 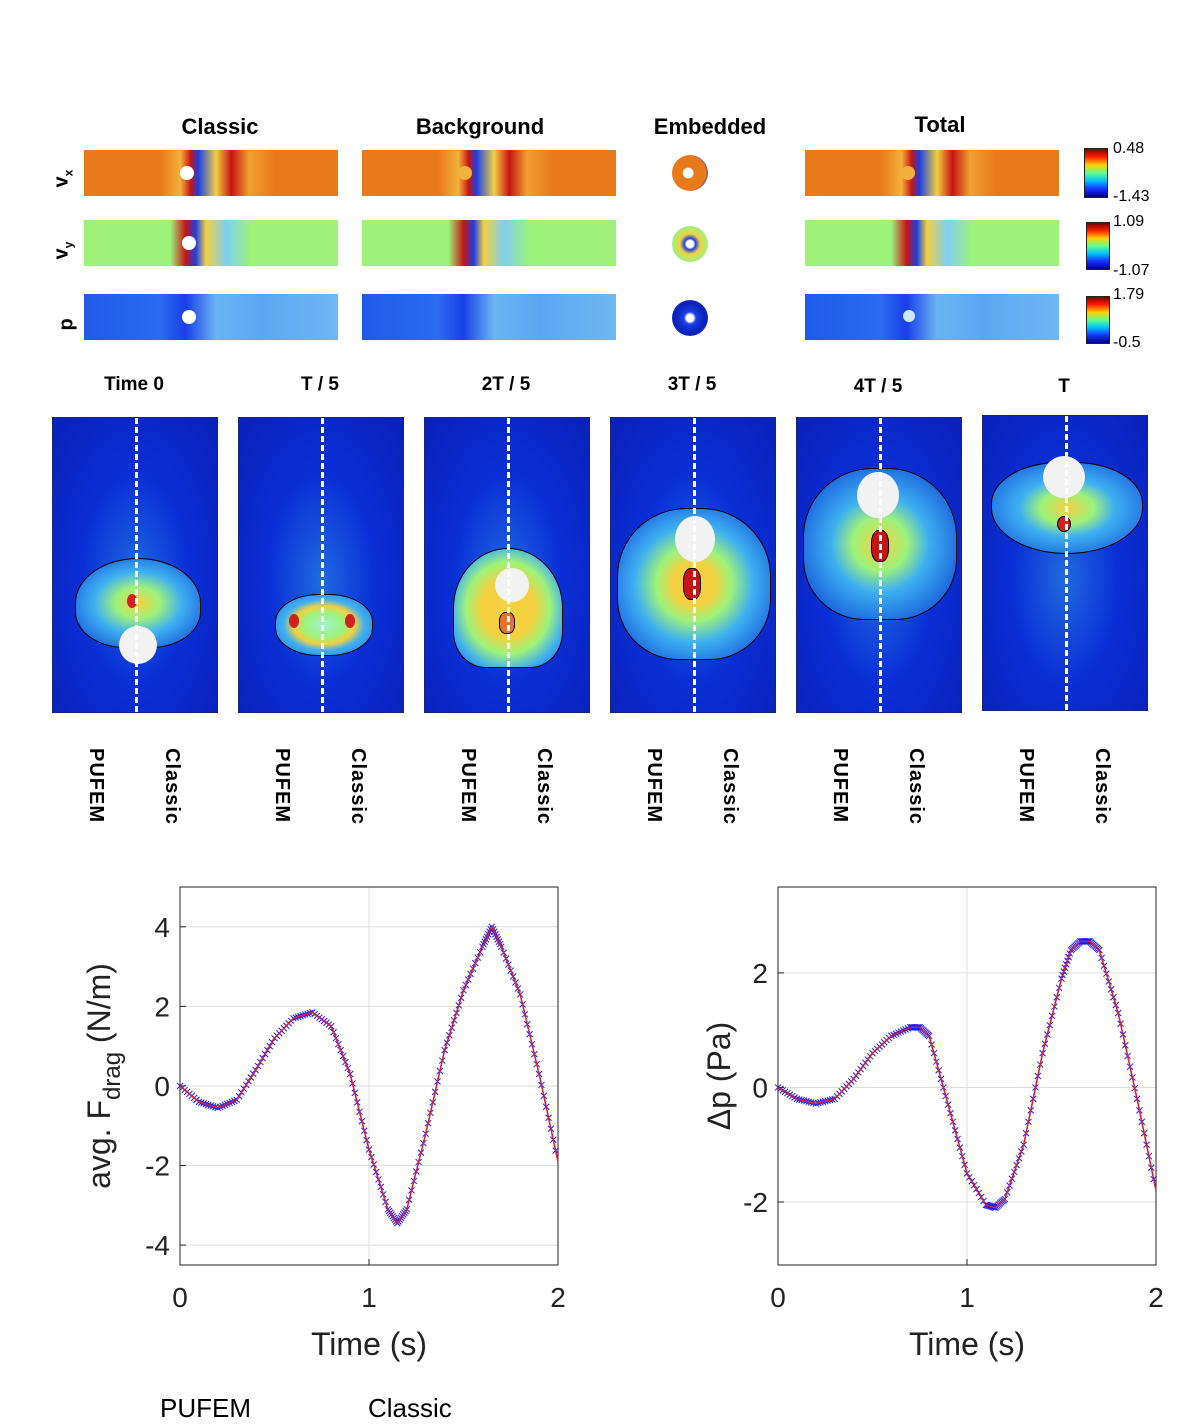 What do you see at coordinates (1098, 246) in the screenshot?
I see `colorbar-vy` at bounding box center [1098, 246].